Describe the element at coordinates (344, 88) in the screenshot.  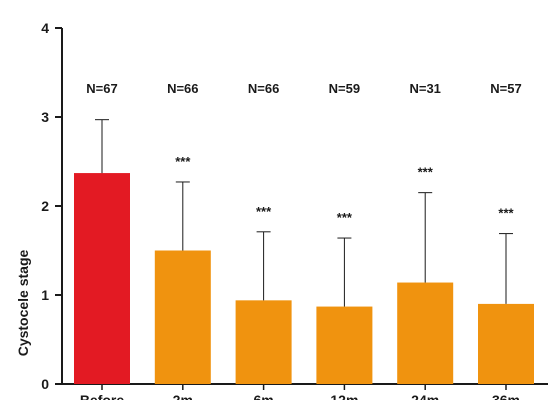
I see `n-label: N=59` at that location.